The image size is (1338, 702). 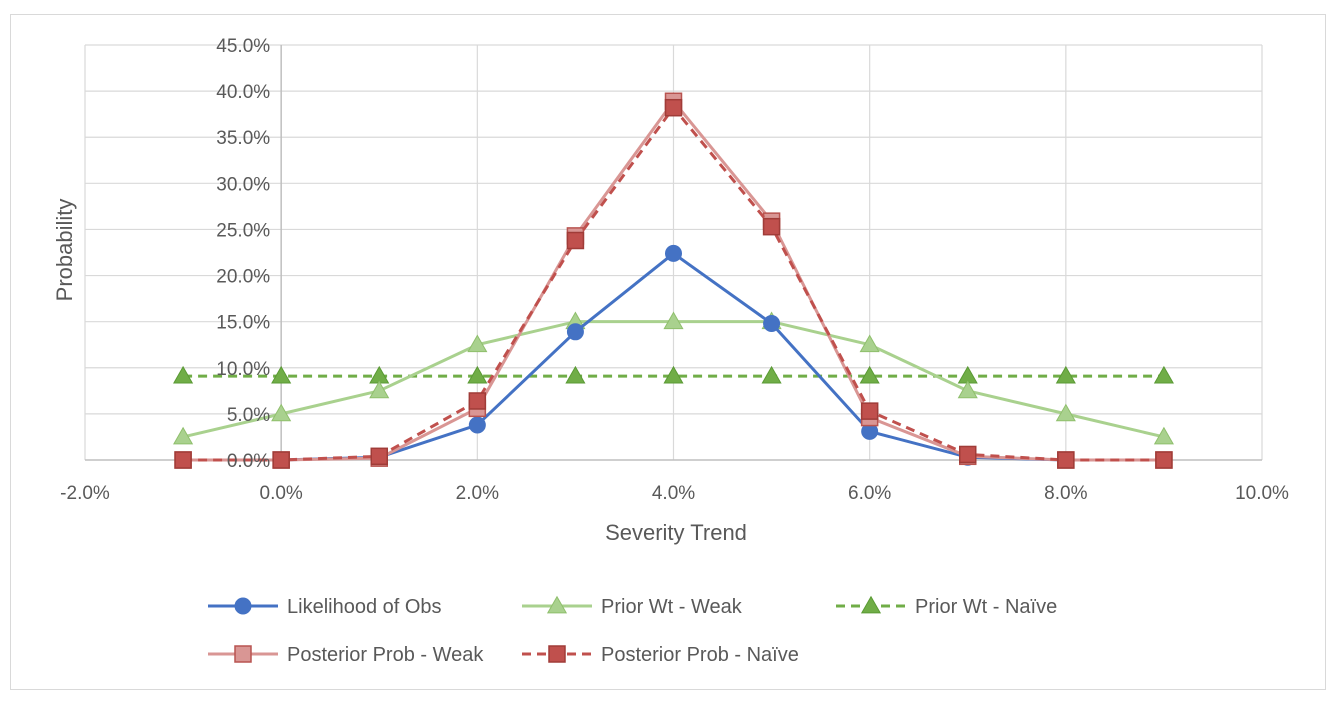 What do you see at coordinates (364, 607) in the screenshot?
I see `legend-label: Likelihood of Obs` at bounding box center [364, 607].